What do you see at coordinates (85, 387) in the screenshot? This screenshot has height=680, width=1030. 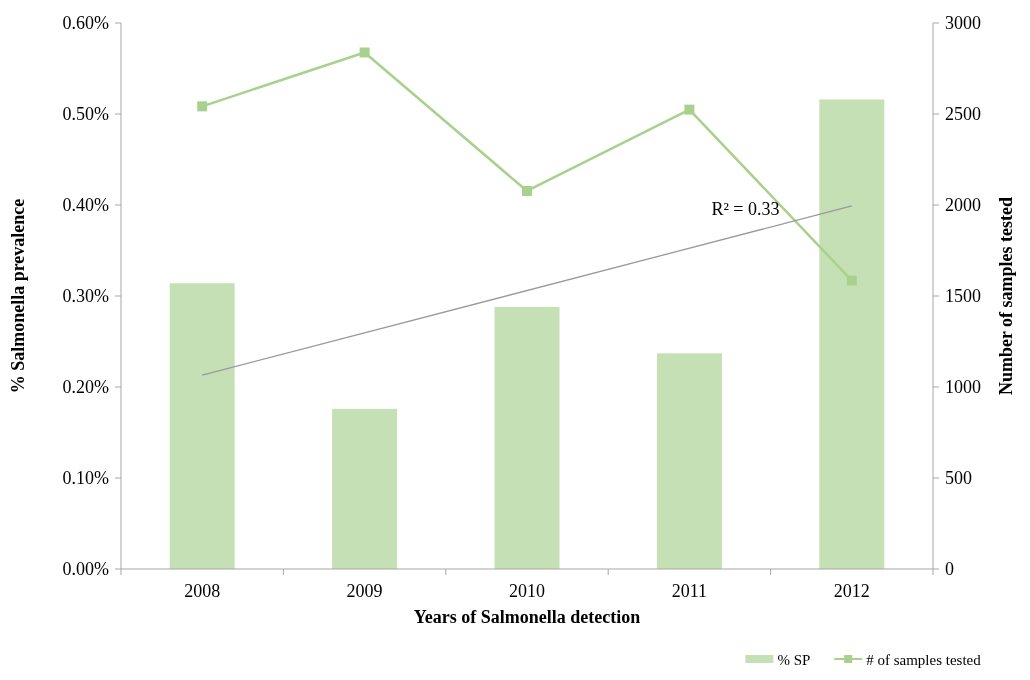 I see `y-tick-label: 0.20%` at bounding box center [85, 387].